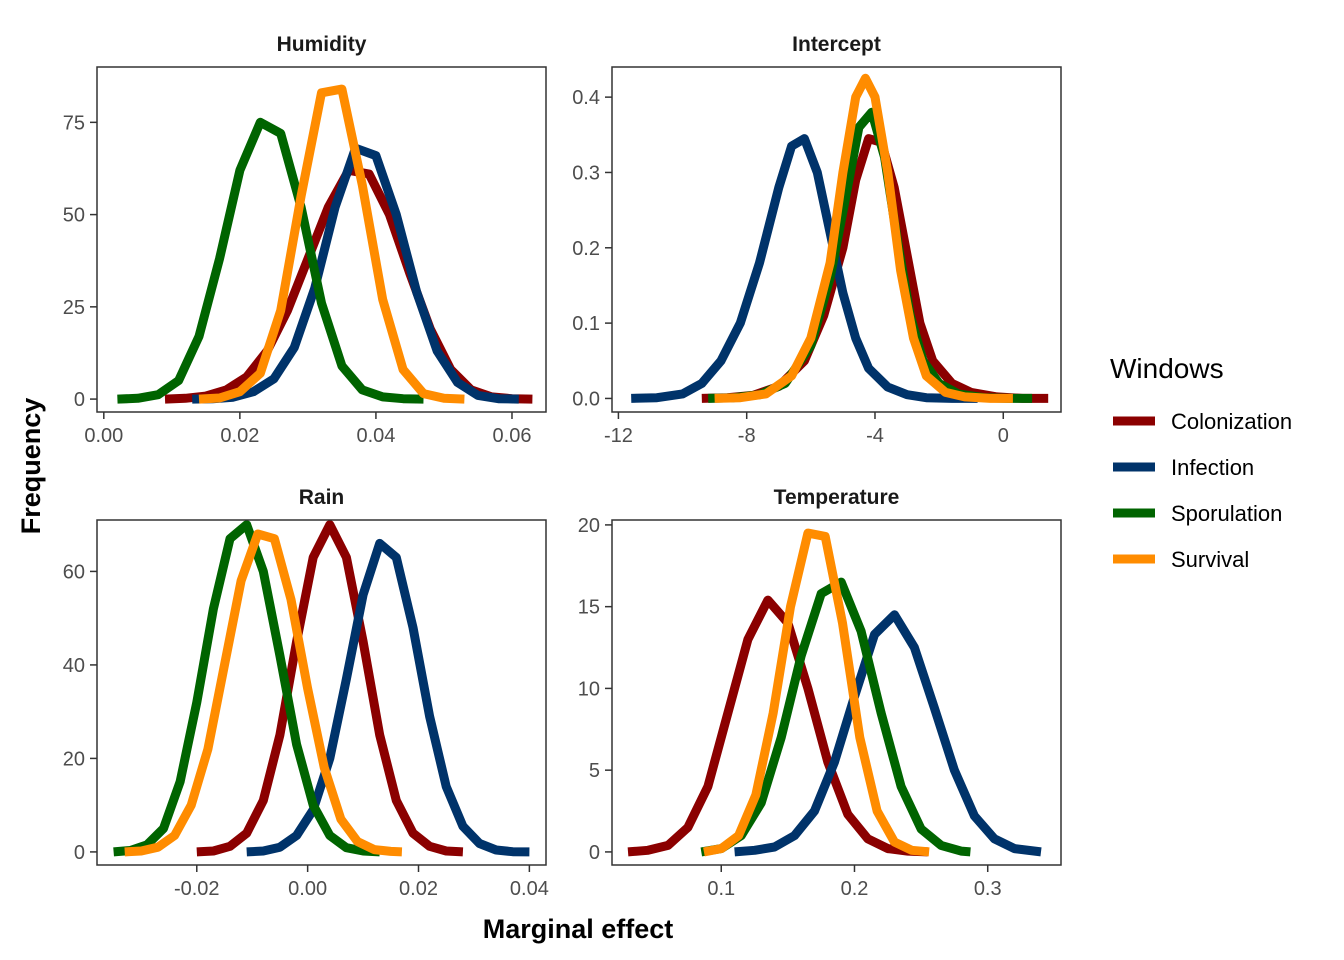  What do you see at coordinates (74, 666) in the screenshot?
I see `y-tick-label-rain: 40` at bounding box center [74, 666].